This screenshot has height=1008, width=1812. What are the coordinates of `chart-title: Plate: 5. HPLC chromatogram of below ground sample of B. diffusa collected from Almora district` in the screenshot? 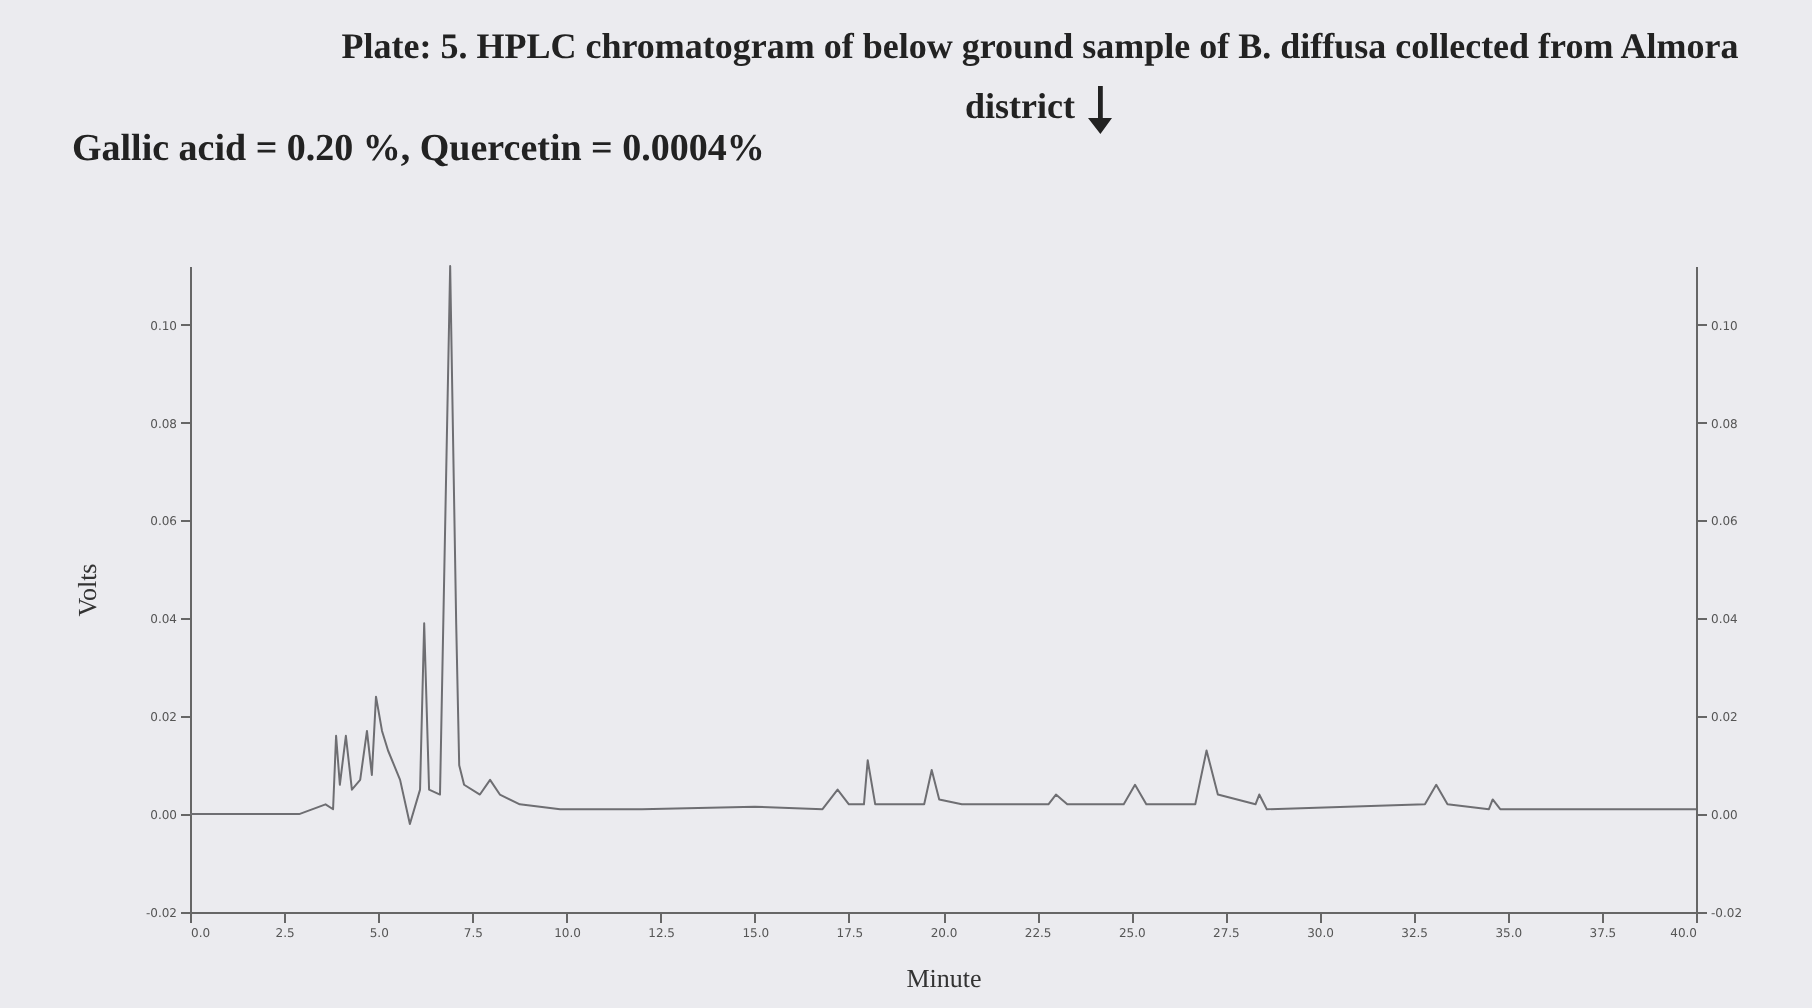 It's located at (1040, 76).